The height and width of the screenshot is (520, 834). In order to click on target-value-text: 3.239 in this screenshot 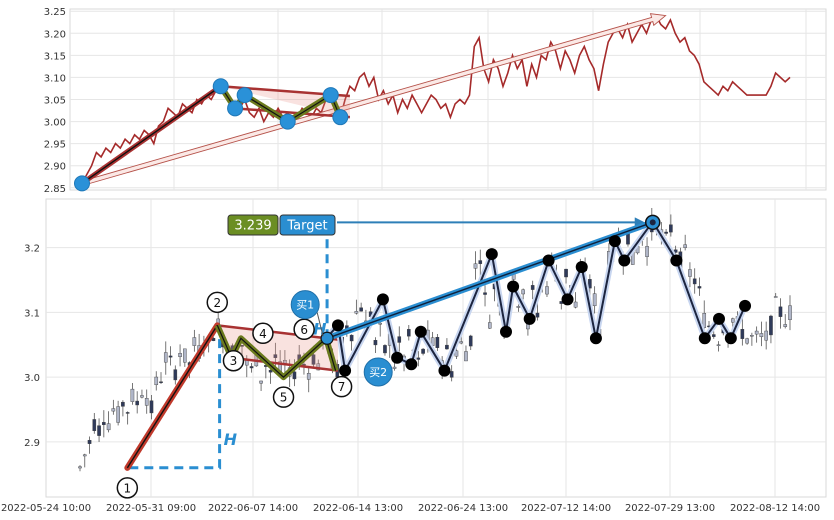, I will do `click(252, 226)`.